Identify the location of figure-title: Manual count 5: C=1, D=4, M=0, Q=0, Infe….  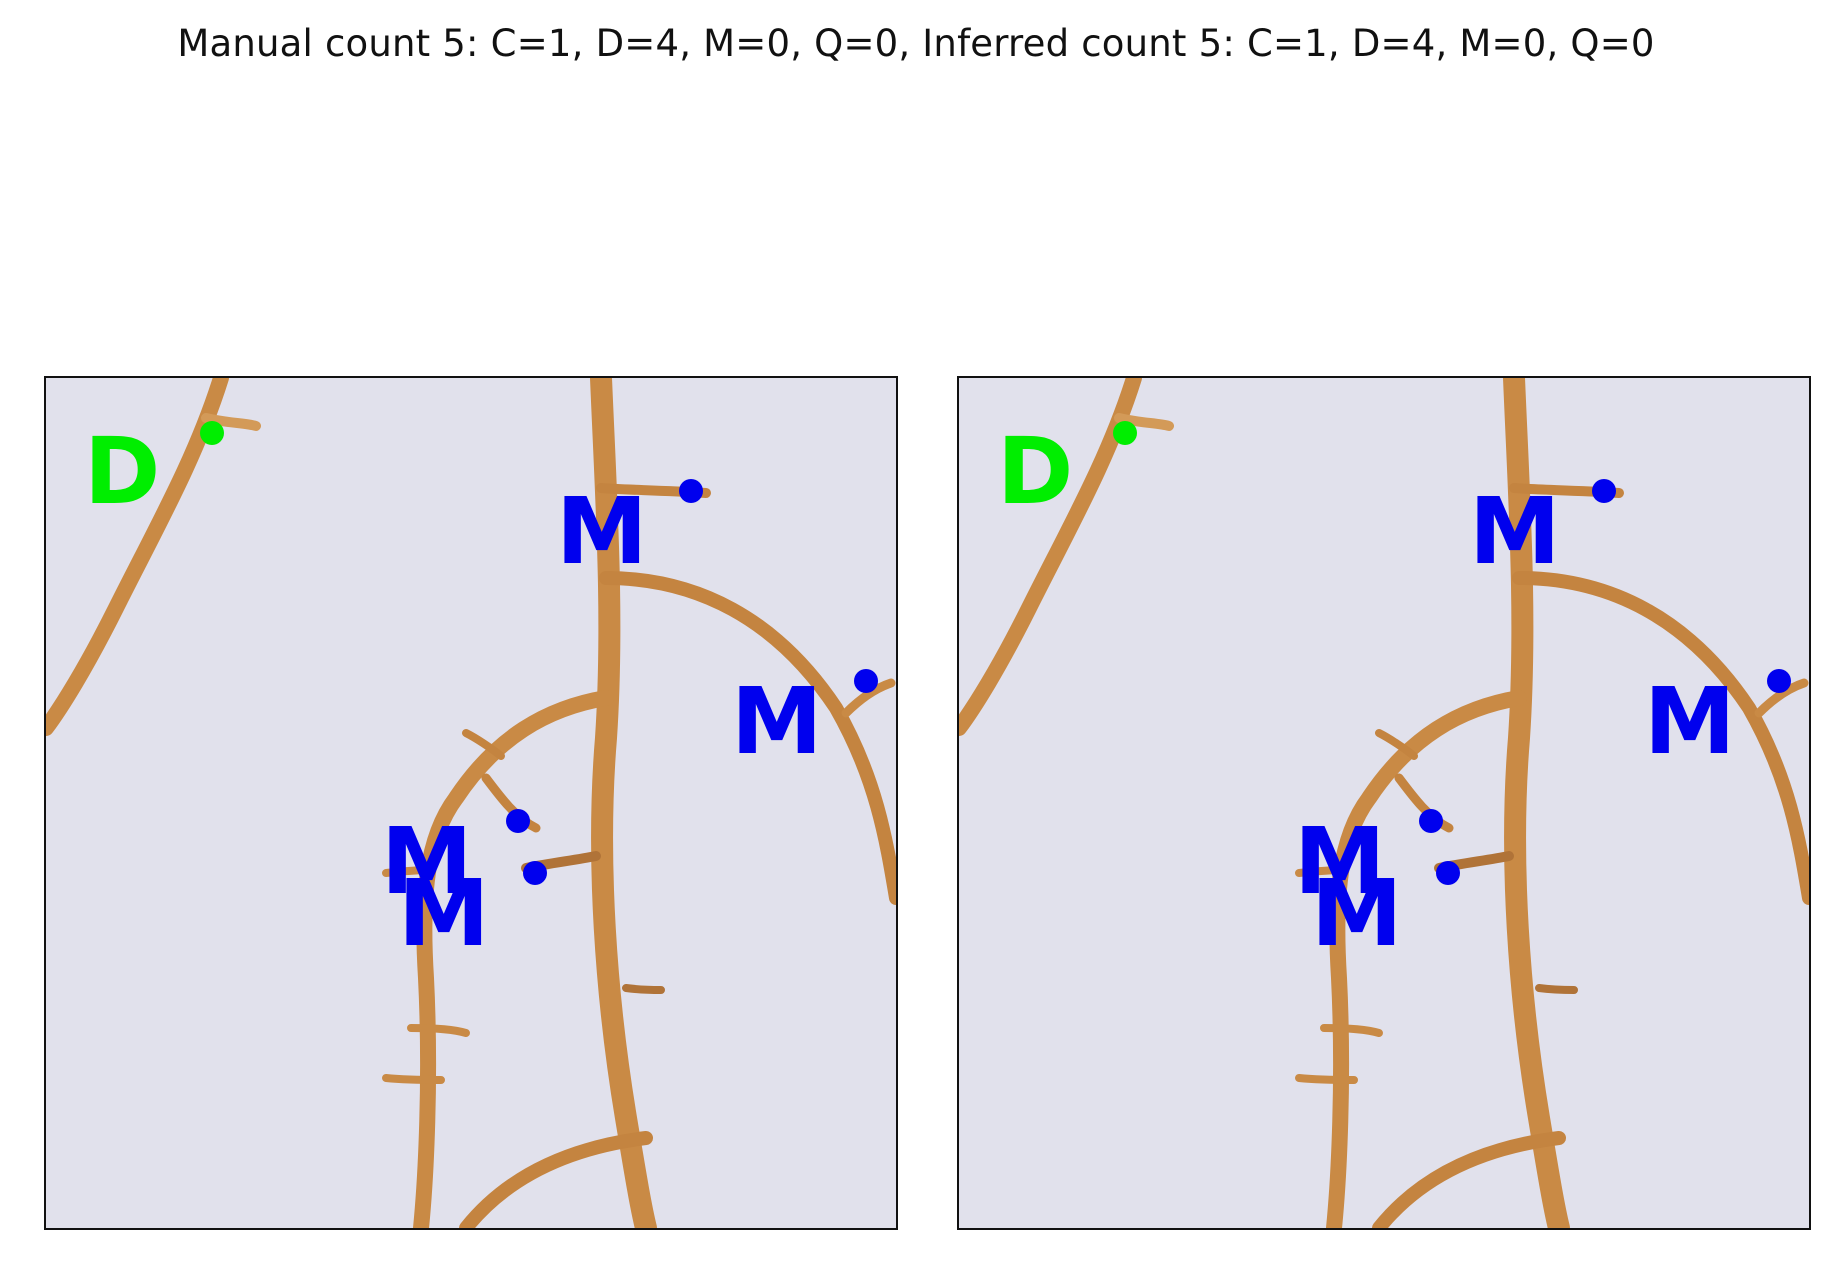
(916, 43).